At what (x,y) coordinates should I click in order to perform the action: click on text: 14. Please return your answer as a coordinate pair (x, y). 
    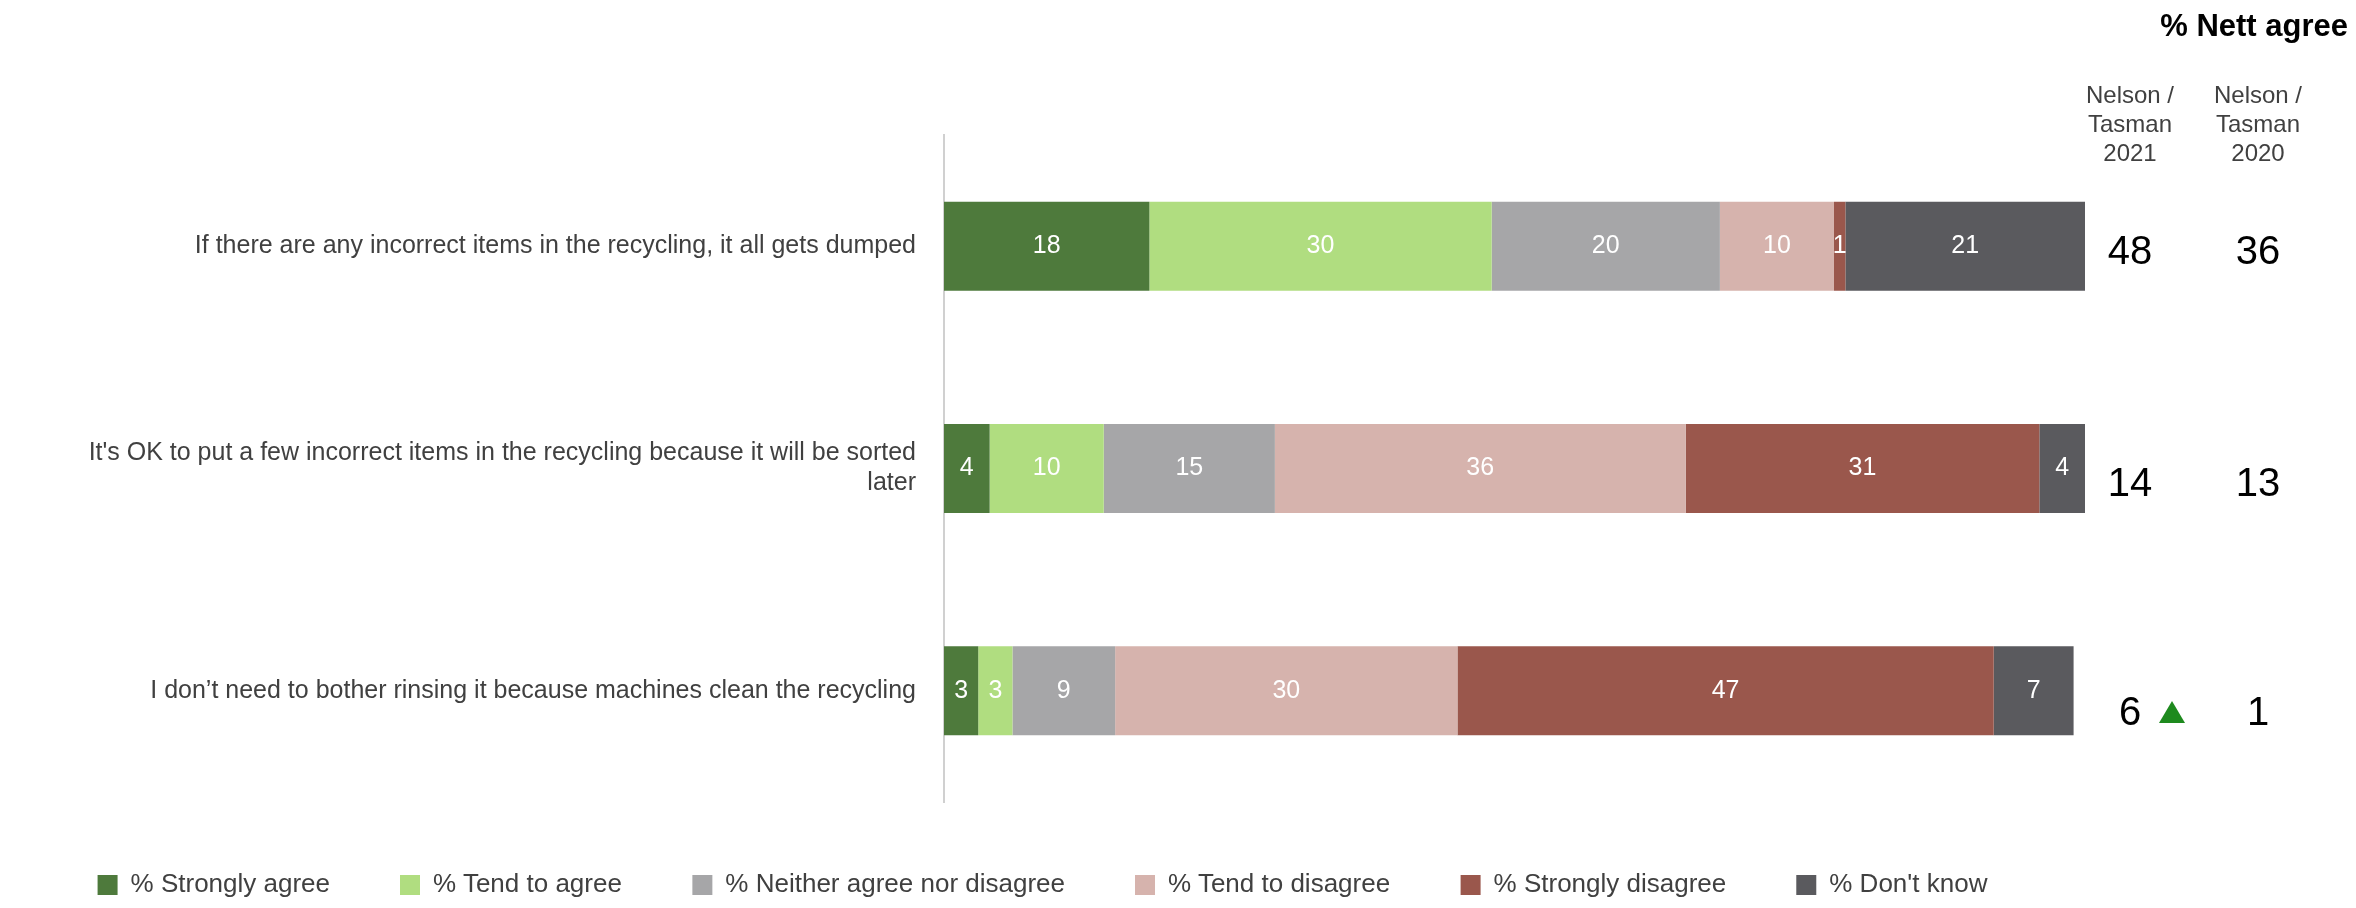
    Looking at the image, I should click on (2130, 482).